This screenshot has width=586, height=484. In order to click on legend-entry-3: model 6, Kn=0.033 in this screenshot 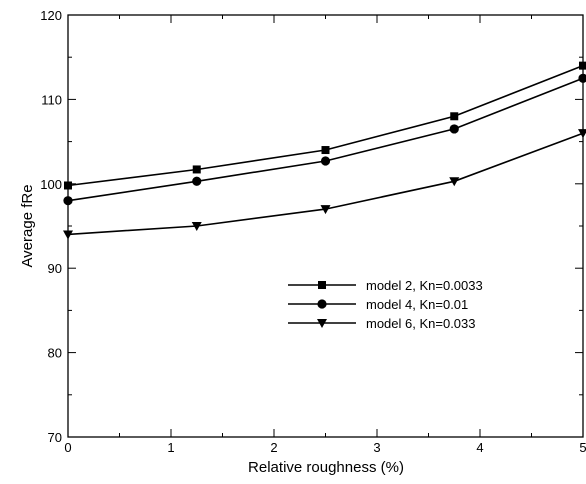, I will do `click(382, 323)`.